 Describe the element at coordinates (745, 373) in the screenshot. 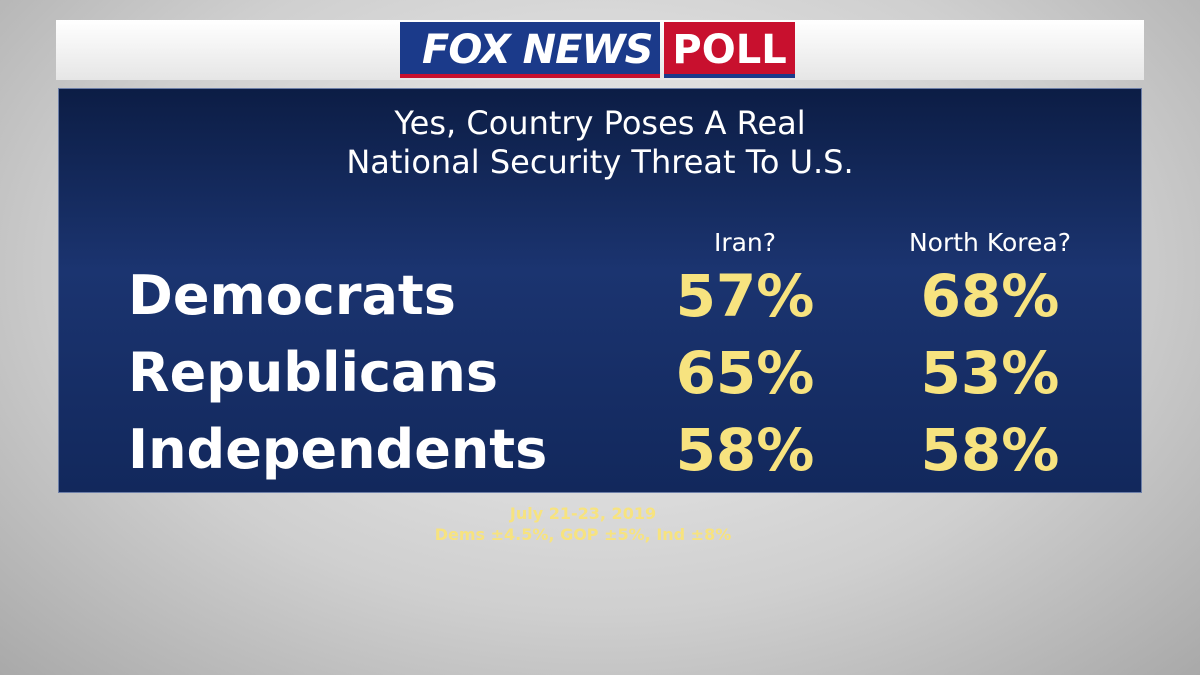

I see `value: 65%` at that location.